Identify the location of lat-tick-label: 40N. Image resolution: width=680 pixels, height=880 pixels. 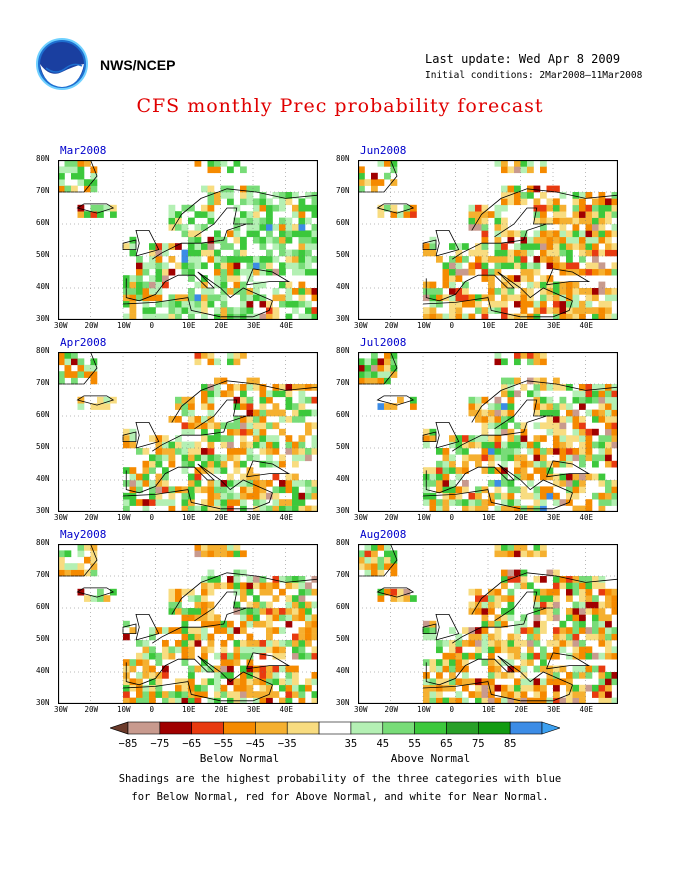
(43, 670).